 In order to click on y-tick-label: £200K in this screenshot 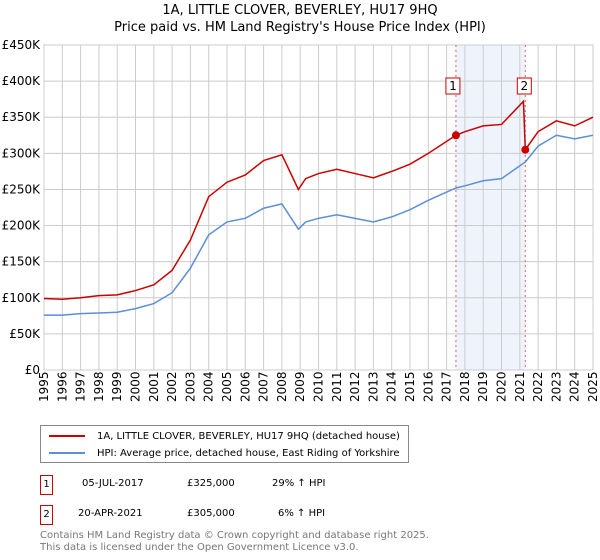, I will do `click(22, 226)`.